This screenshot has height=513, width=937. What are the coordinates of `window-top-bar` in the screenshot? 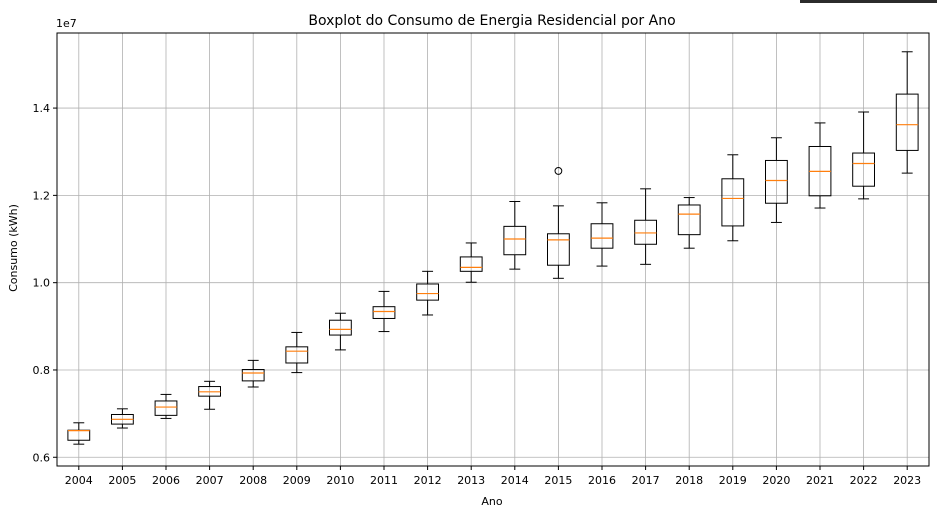 It's located at (868, 1).